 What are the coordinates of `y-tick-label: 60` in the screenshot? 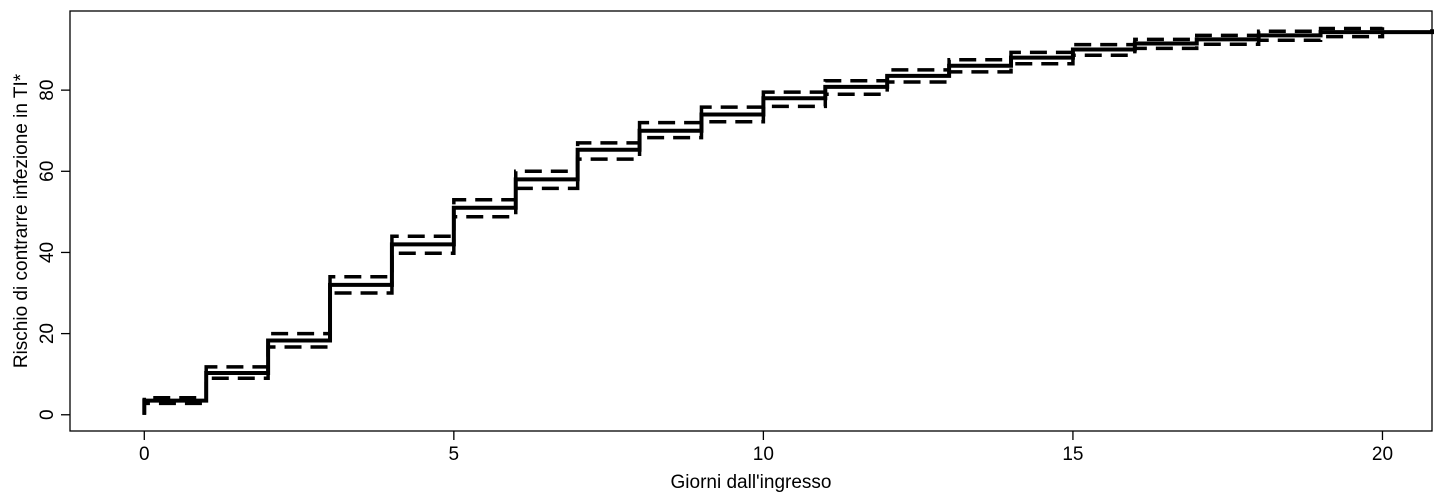 It's located at (47, 171).